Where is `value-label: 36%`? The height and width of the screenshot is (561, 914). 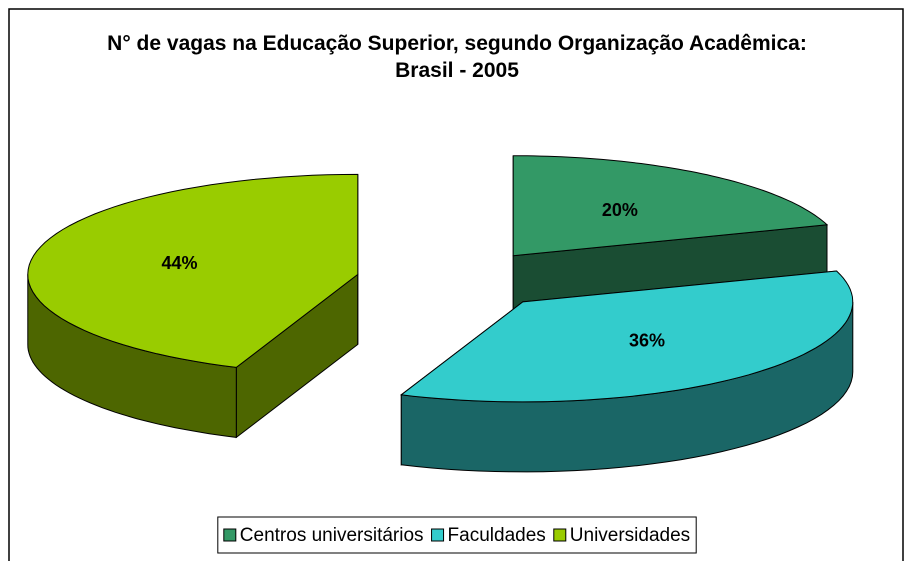 value-label: 36% is located at coordinates (647, 341).